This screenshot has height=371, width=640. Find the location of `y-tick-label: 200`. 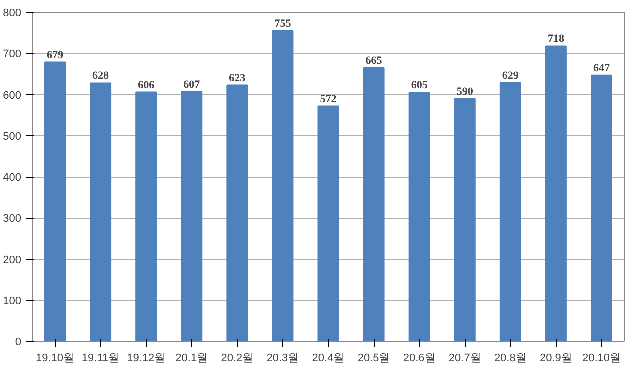

y-tick-label: 200 is located at coordinates (12, 260).